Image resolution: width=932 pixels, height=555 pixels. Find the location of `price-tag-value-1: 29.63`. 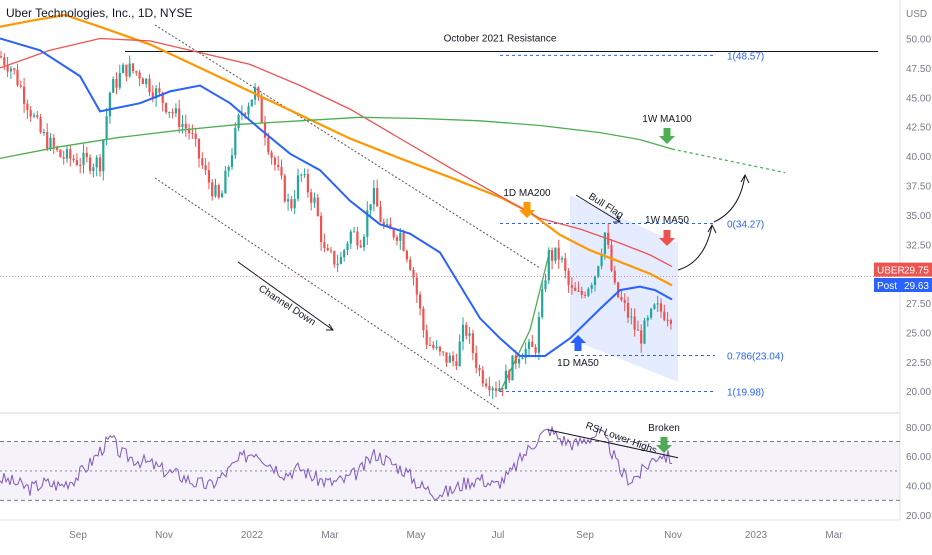

price-tag-value-1: 29.63 is located at coordinates (916, 286).